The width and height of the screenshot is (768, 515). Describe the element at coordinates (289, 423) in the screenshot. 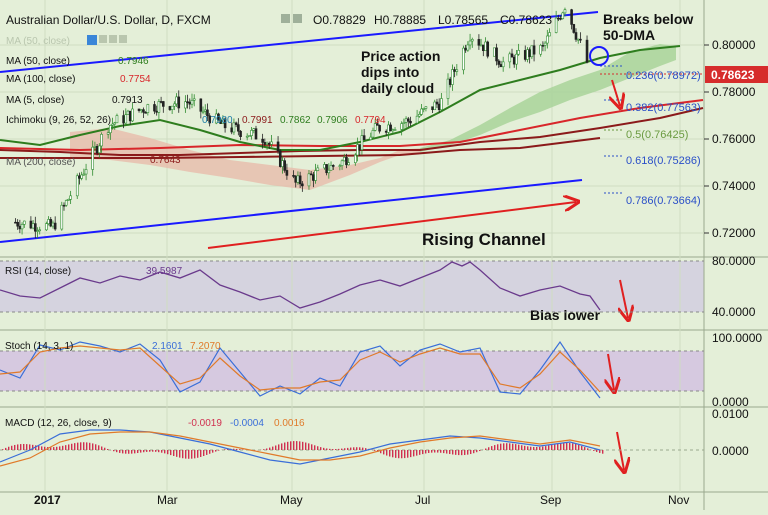

I see `macd-value-3: 0.0016` at that location.